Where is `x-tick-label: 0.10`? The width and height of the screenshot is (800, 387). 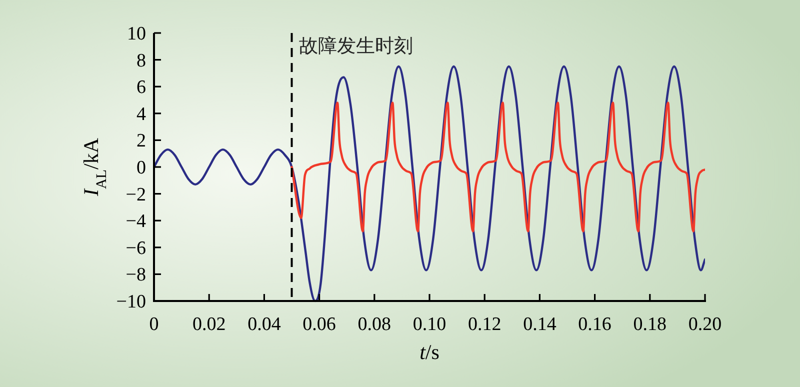
x-tick-label: 0.10 is located at coordinates (429, 324).